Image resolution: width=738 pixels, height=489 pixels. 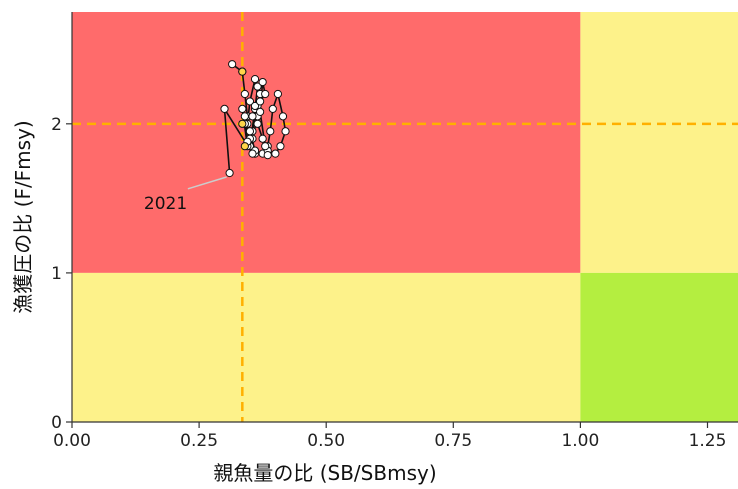 I want to click on annotation-leader, so click(x=207, y=183).